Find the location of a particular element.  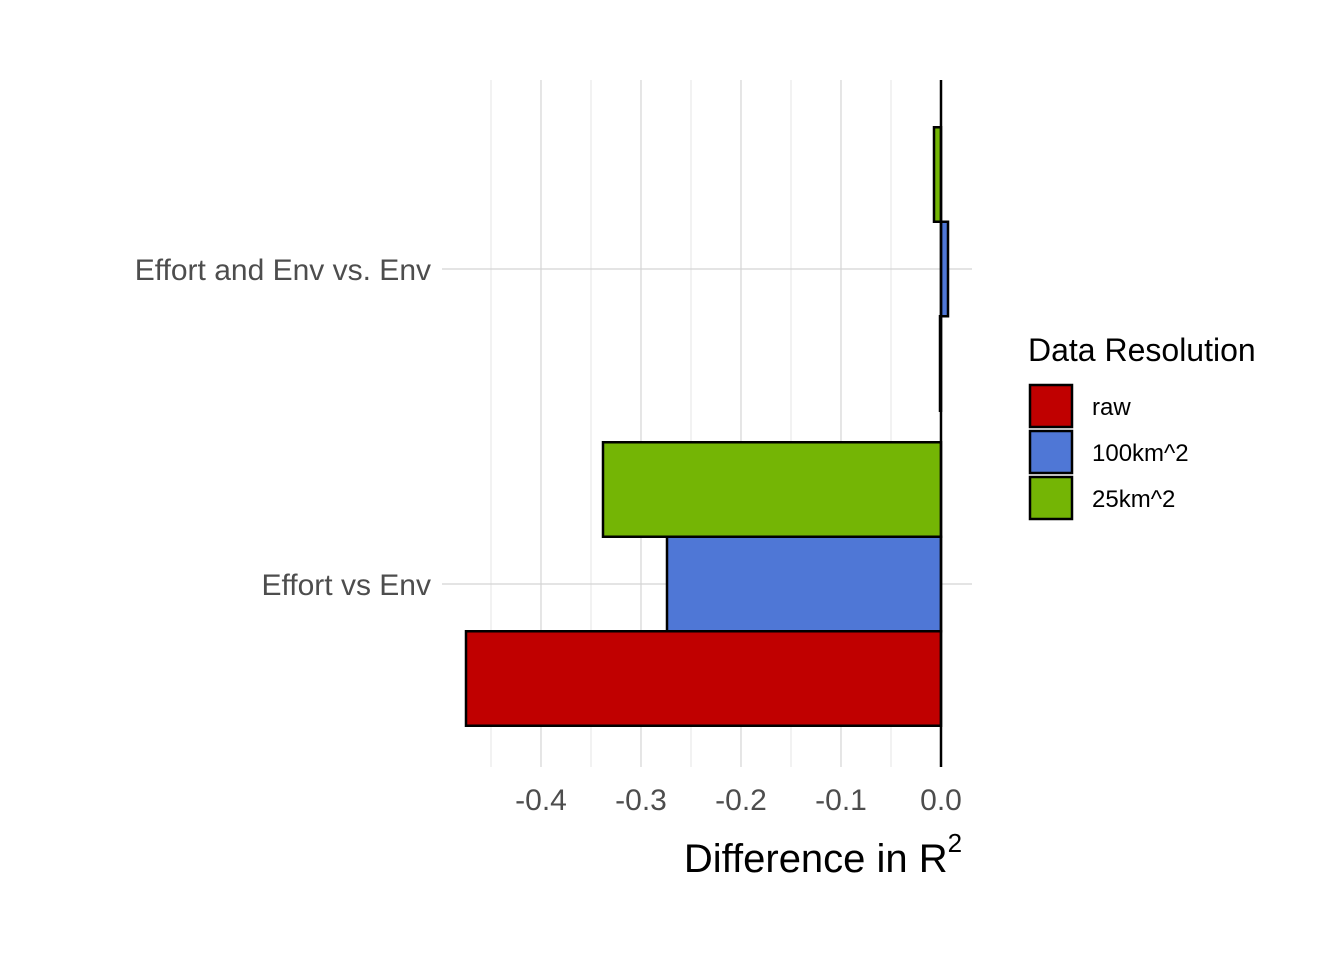

legend-label-25km-2: 25km^2 is located at coordinates (1133, 499).